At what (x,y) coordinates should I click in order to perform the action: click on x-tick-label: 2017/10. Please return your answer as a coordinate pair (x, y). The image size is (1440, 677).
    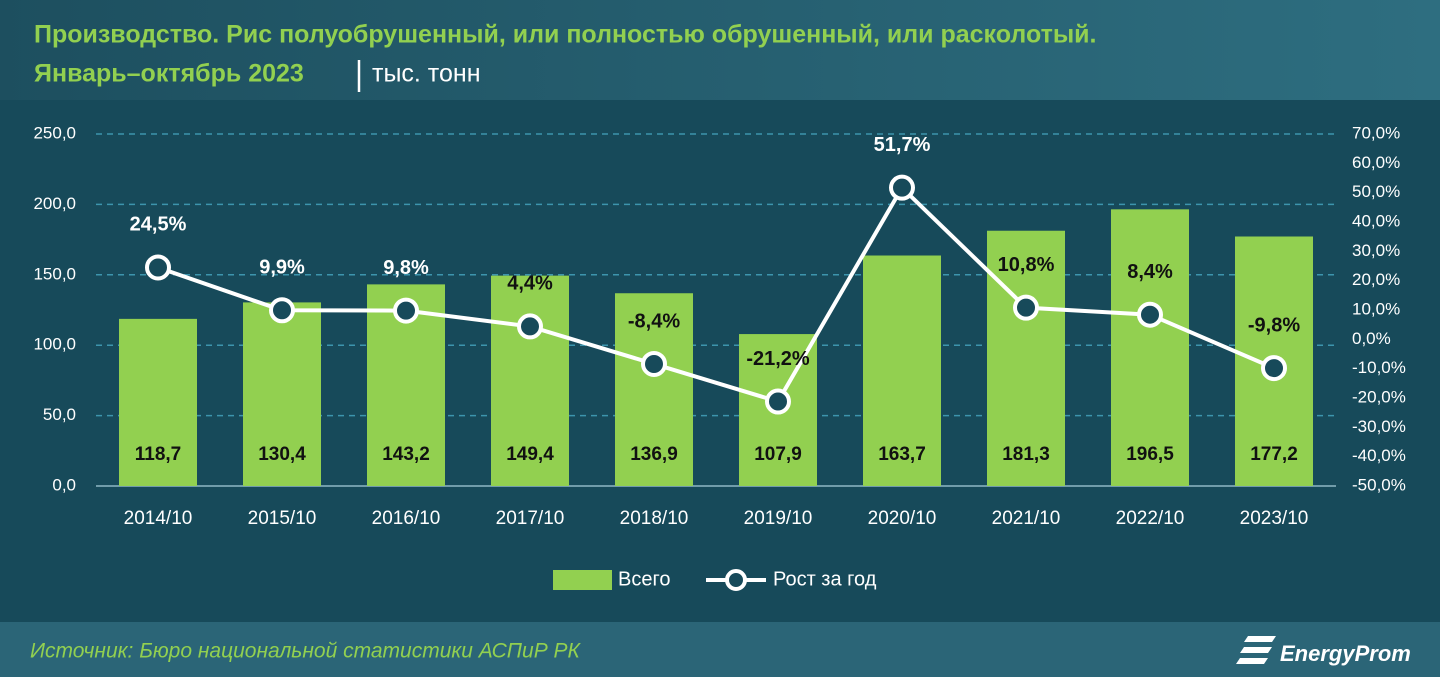
    Looking at the image, I should click on (530, 518).